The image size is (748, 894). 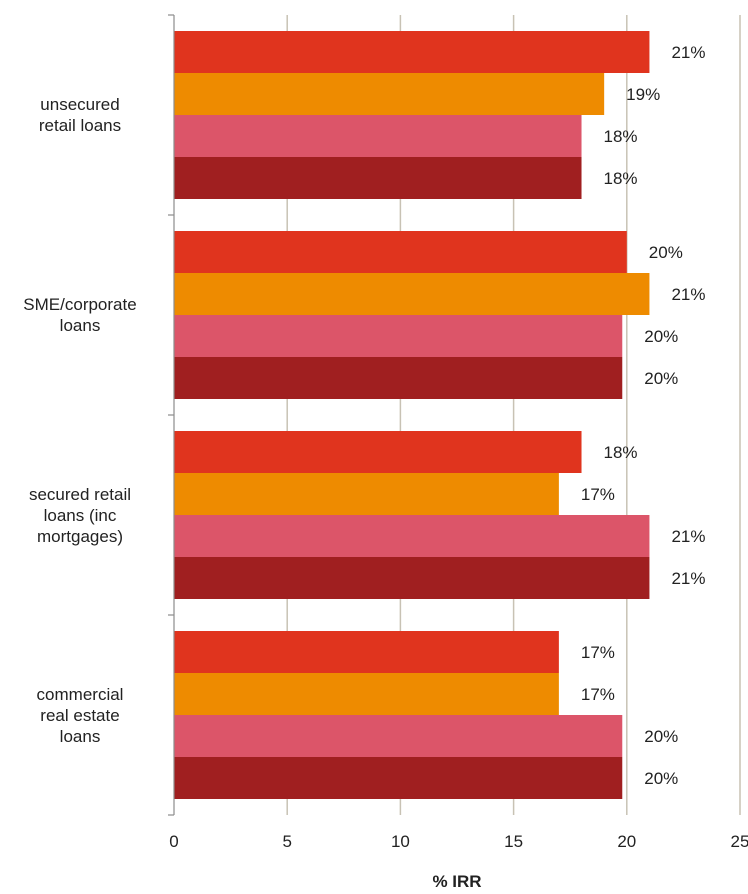 I want to click on category-label: secured retail loans (inc mortgages), so click(x=80, y=515).